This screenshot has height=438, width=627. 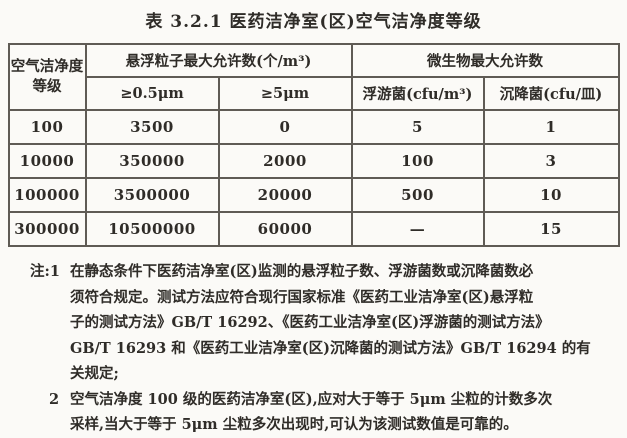 What do you see at coordinates (47, 229) in the screenshot?
I see `table-cell: 300000` at bounding box center [47, 229].